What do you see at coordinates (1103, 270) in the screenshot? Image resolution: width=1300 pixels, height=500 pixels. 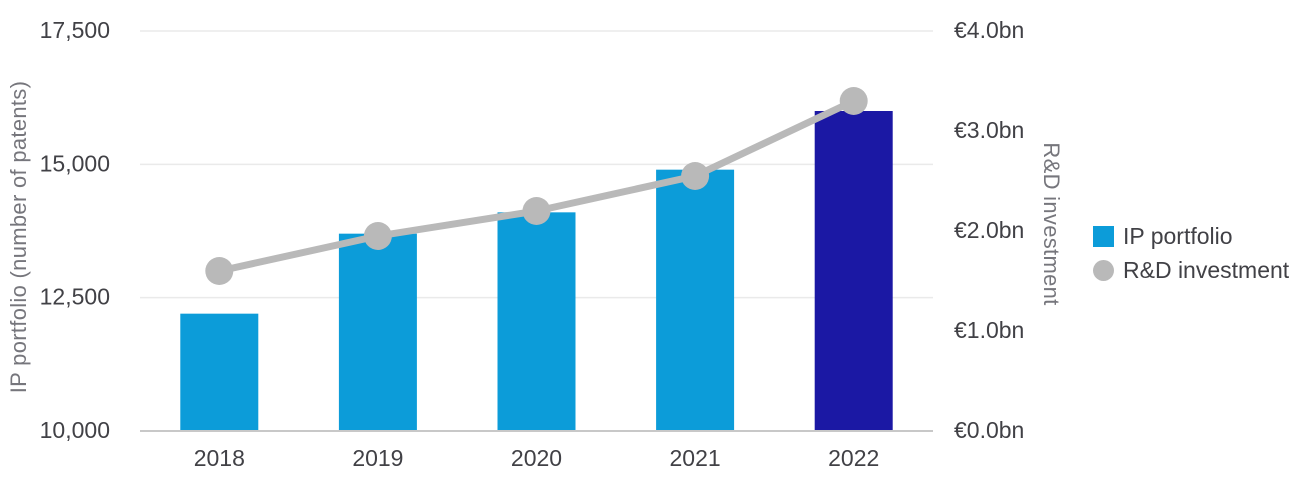 I see `rd-investment-swatch-icon` at bounding box center [1103, 270].